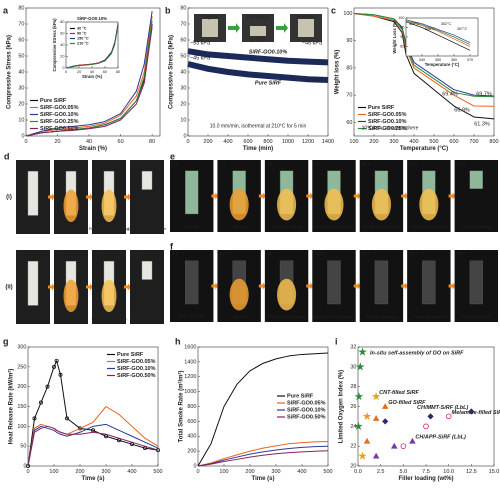 The width and height of the screenshot is (500, 491). Describe the element at coordinates (333, 10) in the screenshot. I see `panel-label: c` at that location.